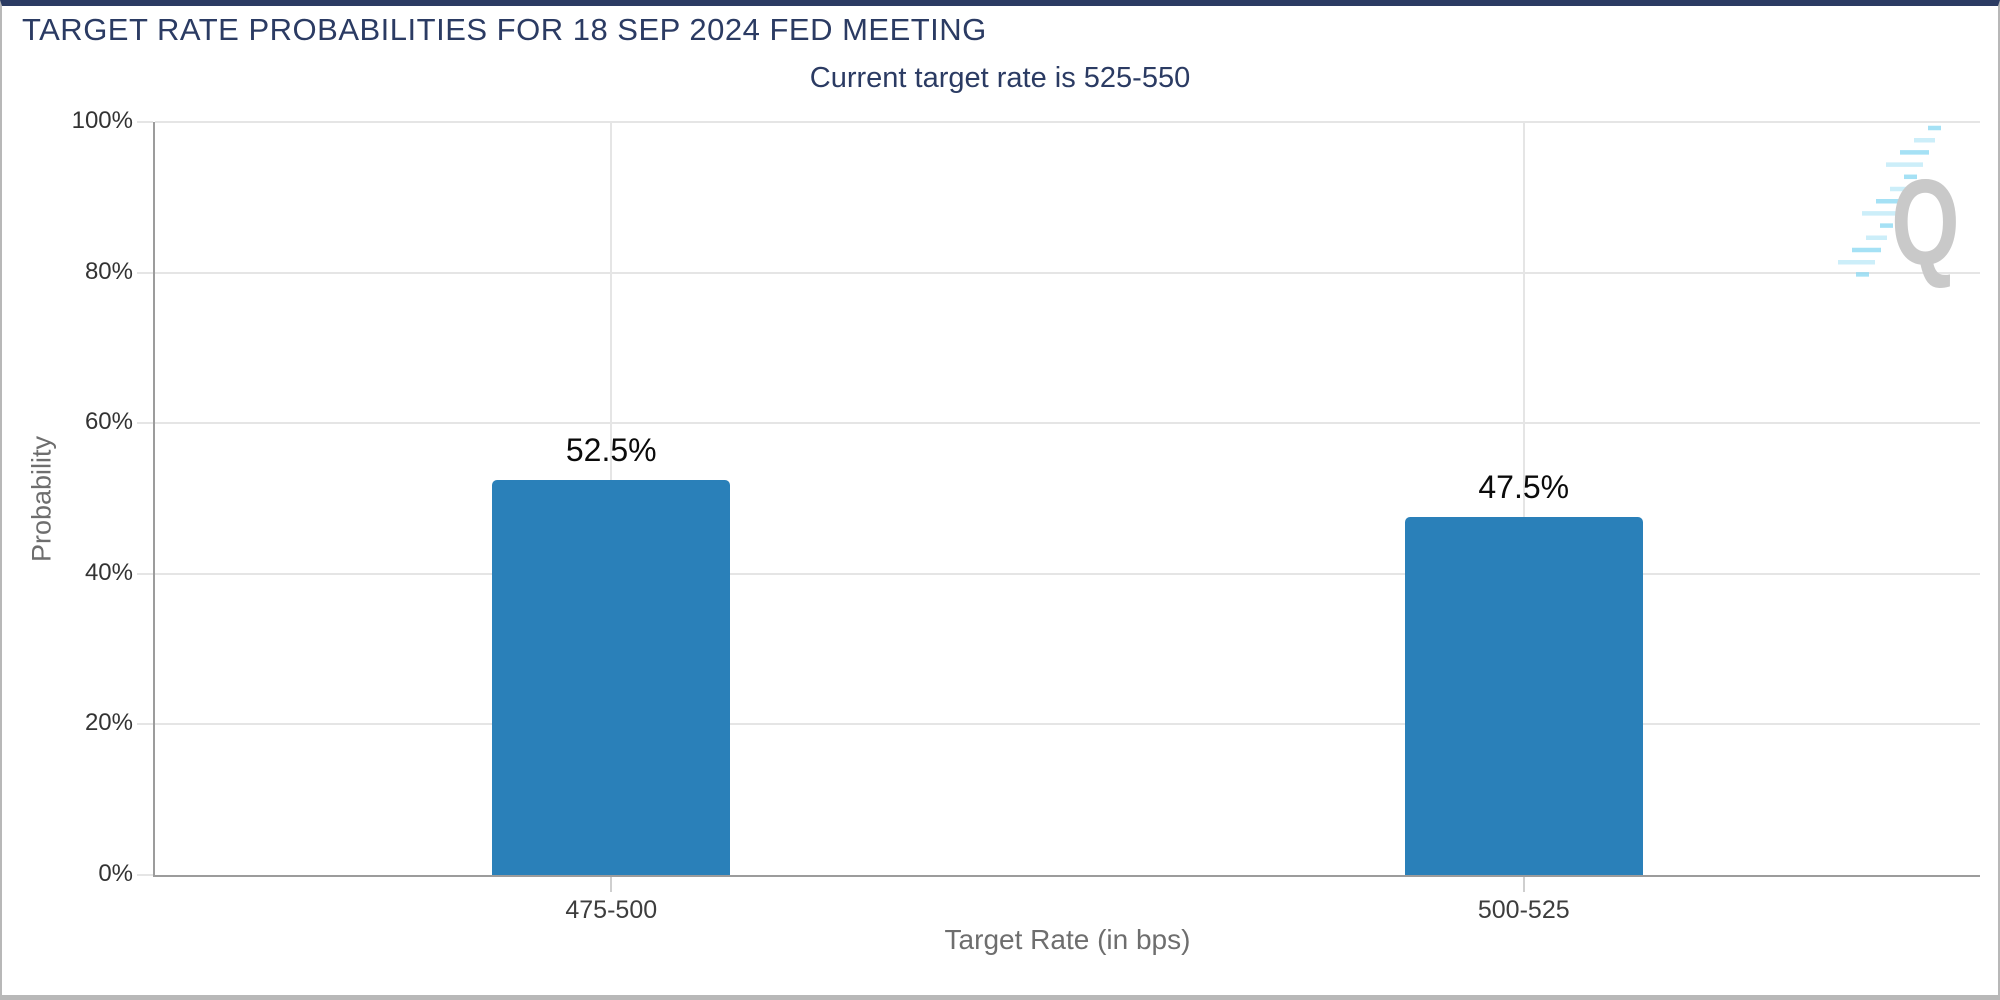 This screenshot has width=2000, height=1000. I want to click on quikstrike-watermark: Q, so click(1899, 208).